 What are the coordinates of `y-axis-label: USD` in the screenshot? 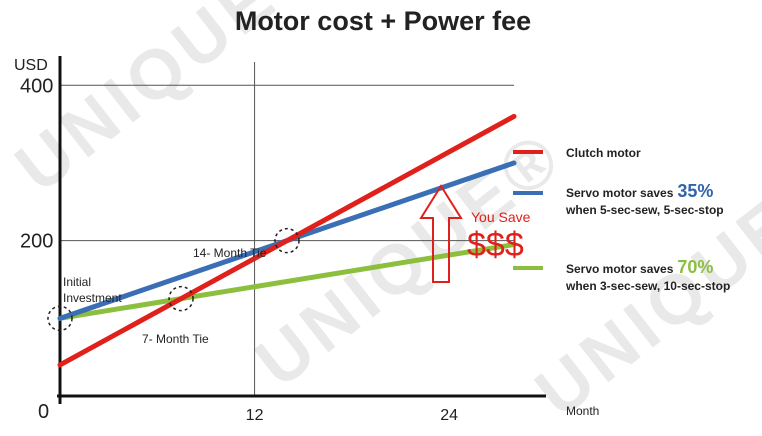 It's located at (31, 65).